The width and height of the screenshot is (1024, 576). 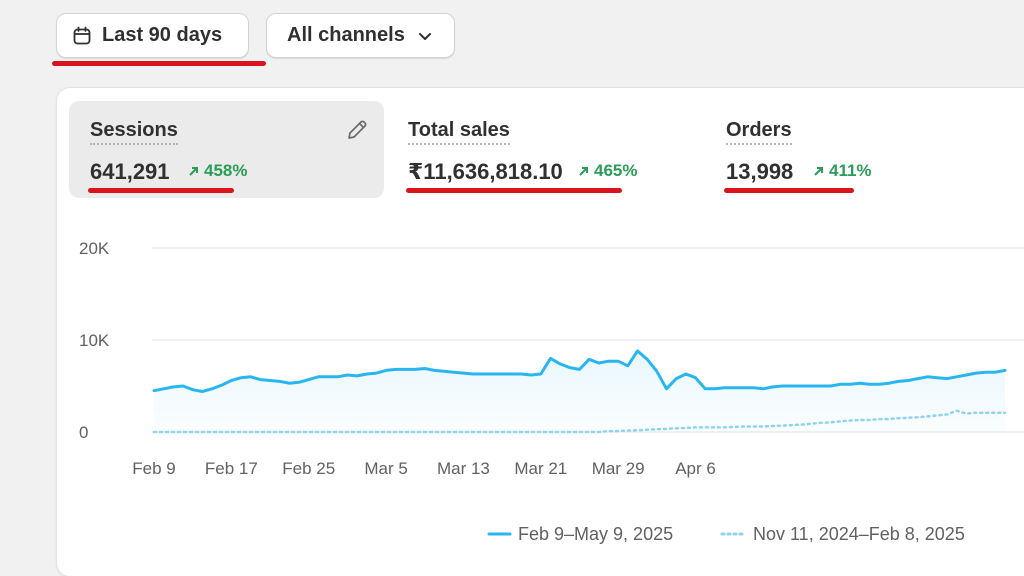 I want to click on metric-change-sessions: 458%, so click(x=217, y=171).